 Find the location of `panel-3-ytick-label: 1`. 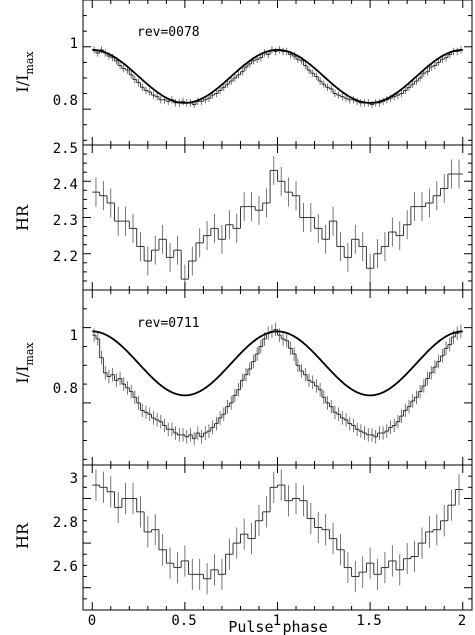

panel-3-ytick-label: 1 is located at coordinates (74, 336).